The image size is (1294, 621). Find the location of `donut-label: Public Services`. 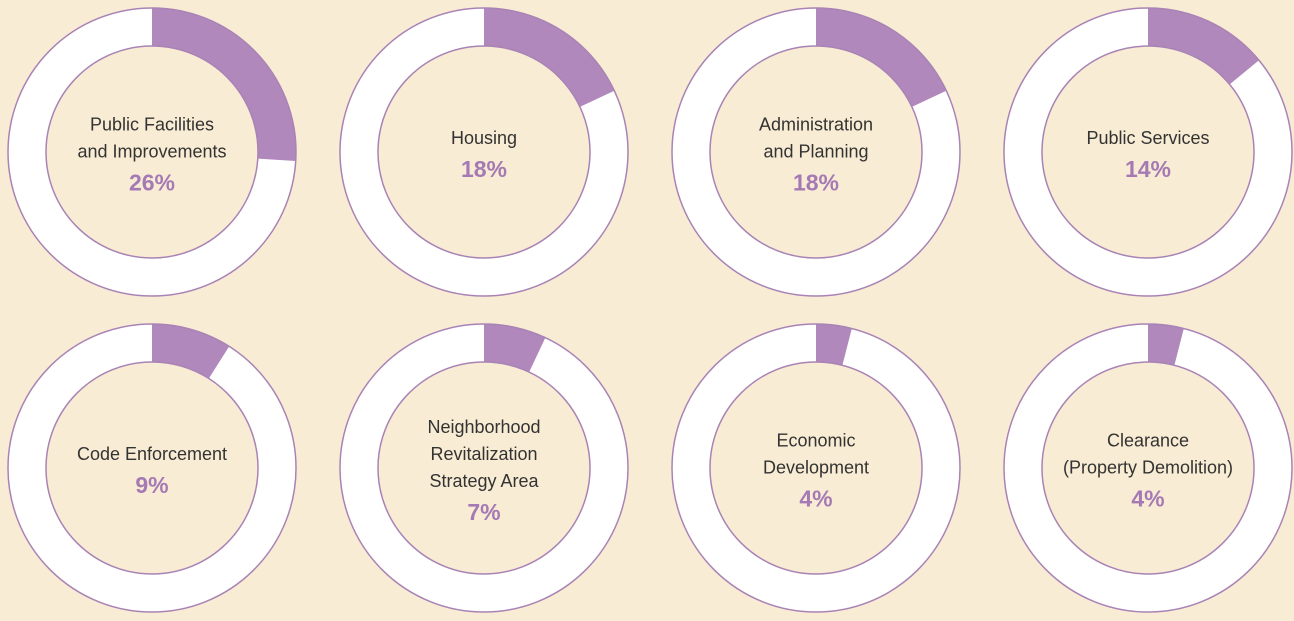

donut-label: Public Services is located at coordinates (1147, 138).